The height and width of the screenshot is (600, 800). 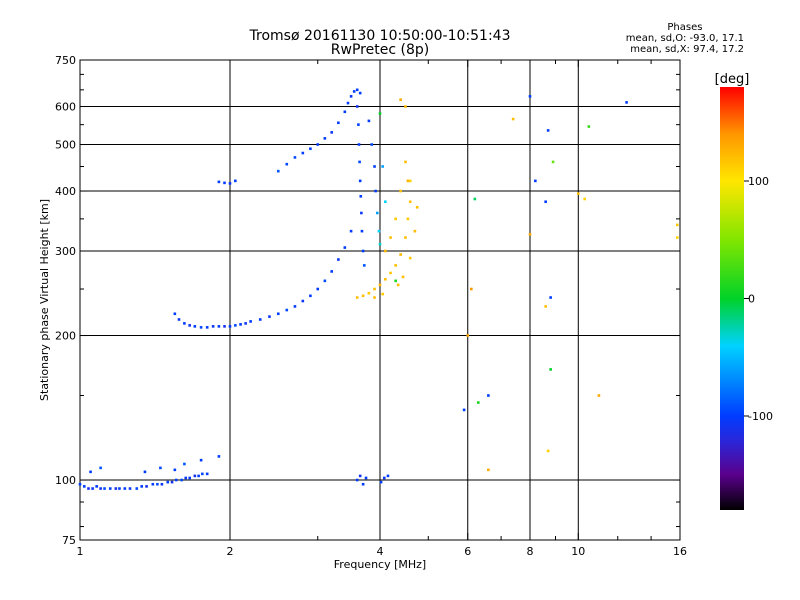 I want to click on y-tick-label: 400, so click(x=65, y=191).